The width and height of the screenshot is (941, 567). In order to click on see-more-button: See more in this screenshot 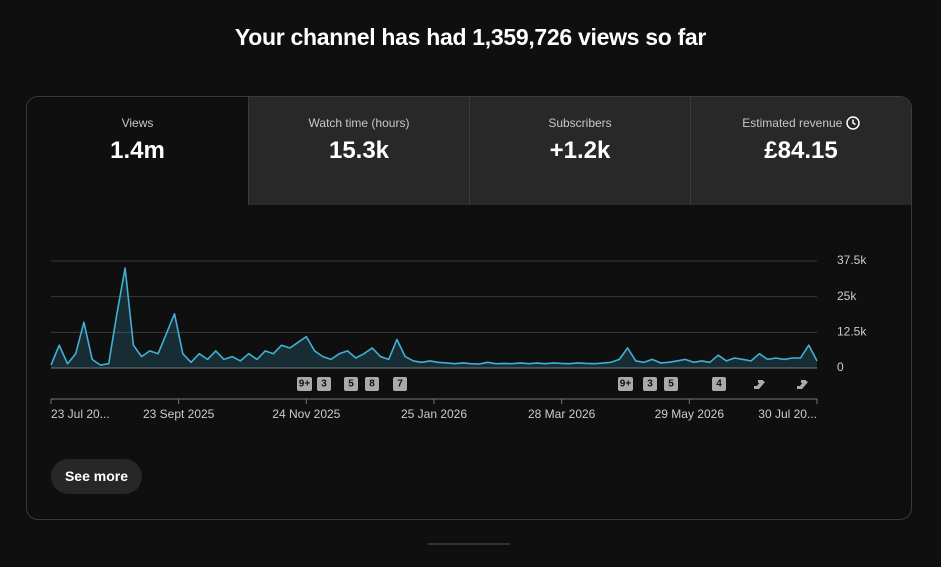, I will do `click(96, 476)`.